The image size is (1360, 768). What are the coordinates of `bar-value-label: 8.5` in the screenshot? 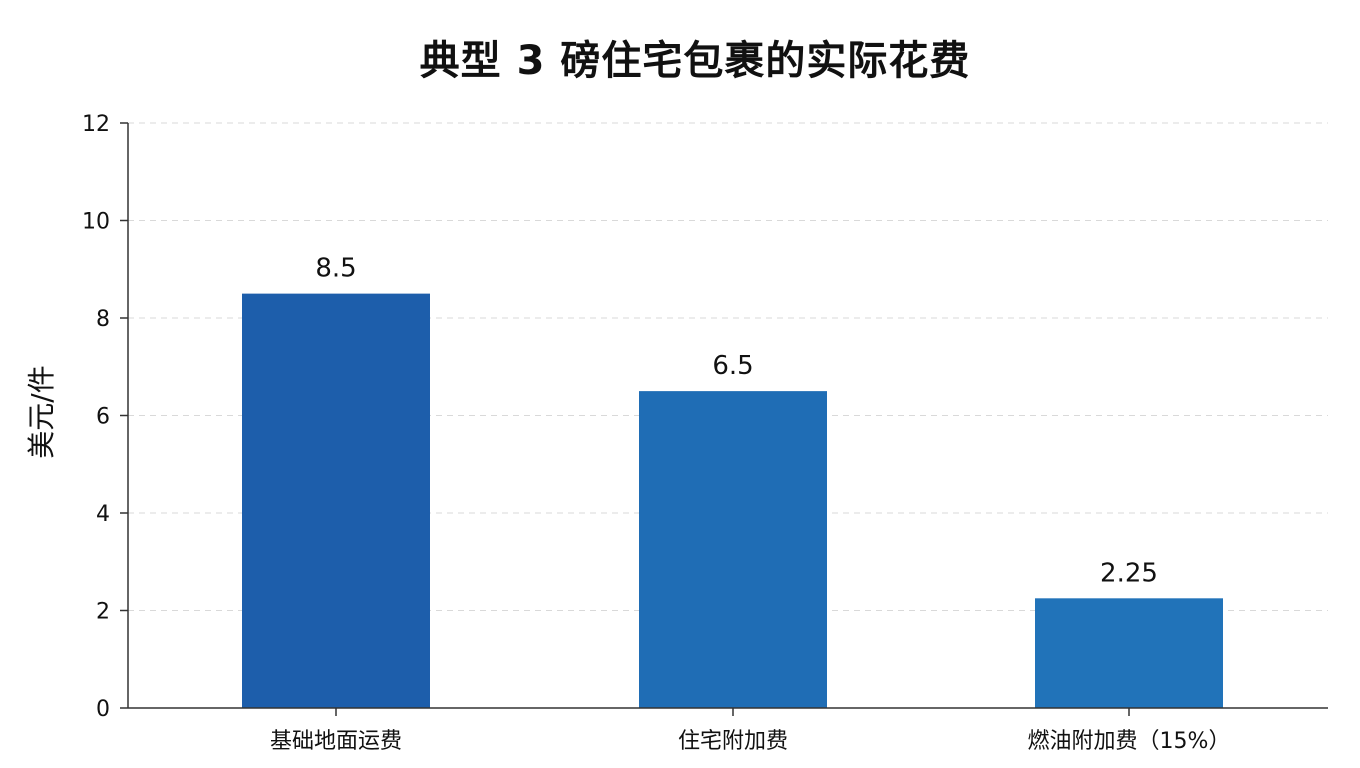 It's located at (335, 269).